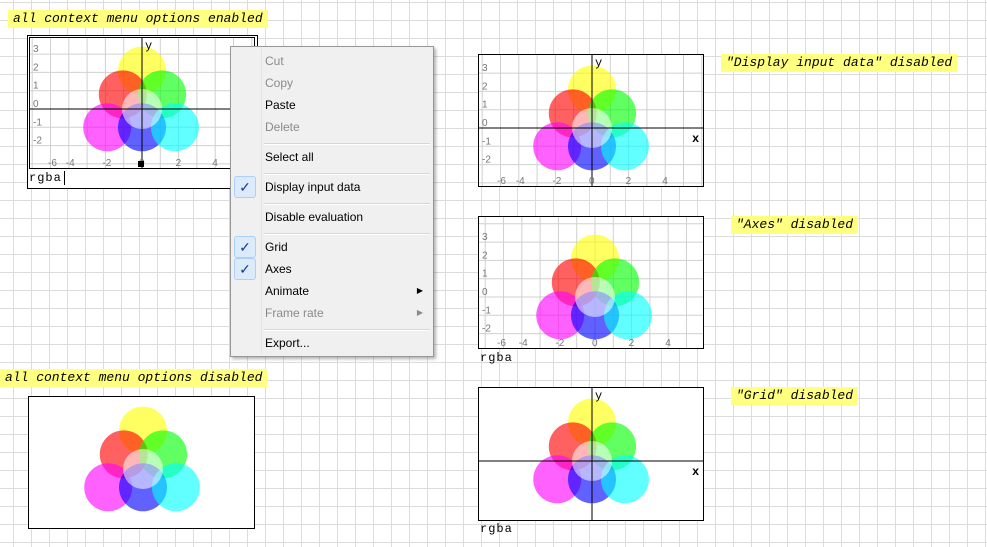 The height and width of the screenshot is (547, 987). I want to click on x-axis-label: x, so click(695, 472).